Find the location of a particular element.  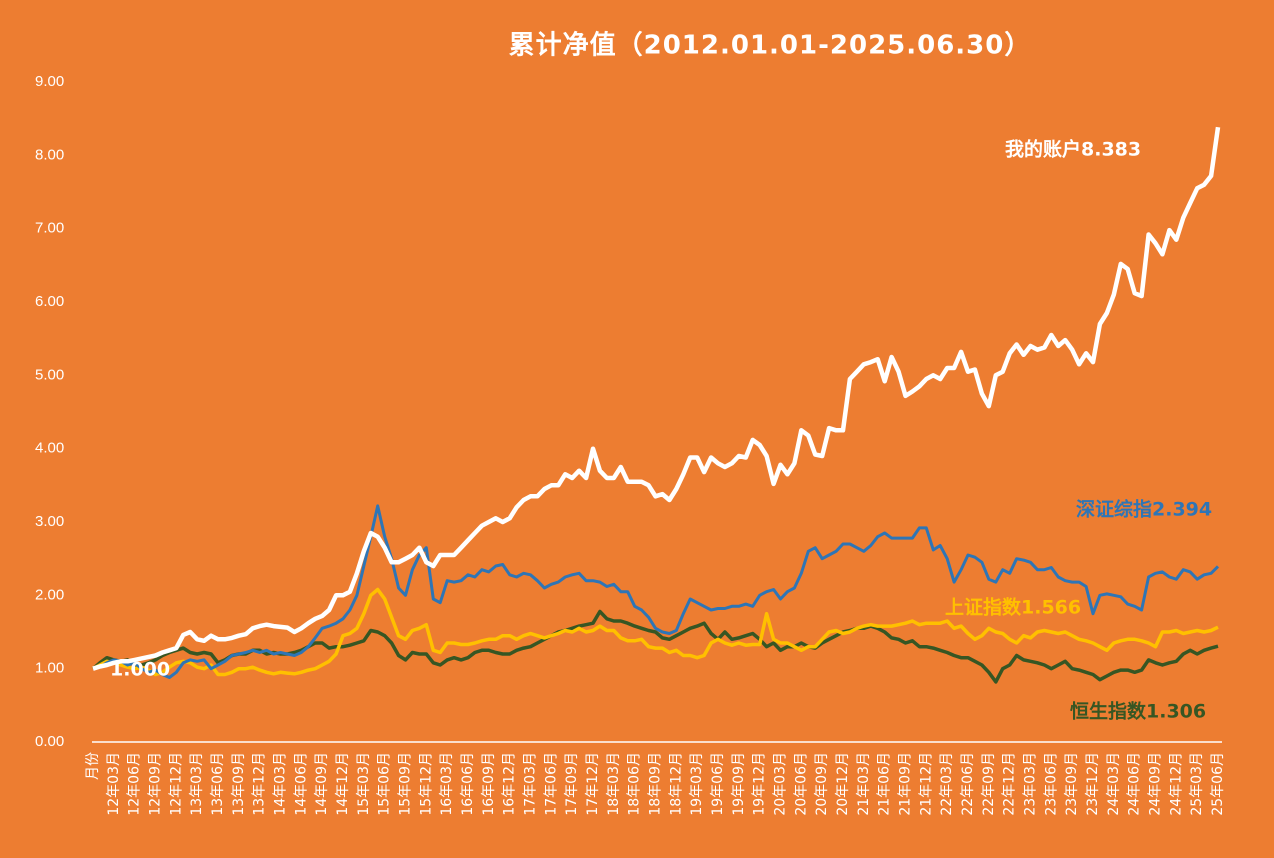

x-tick-label: 23年03月 is located at coordinates (1031, 784).